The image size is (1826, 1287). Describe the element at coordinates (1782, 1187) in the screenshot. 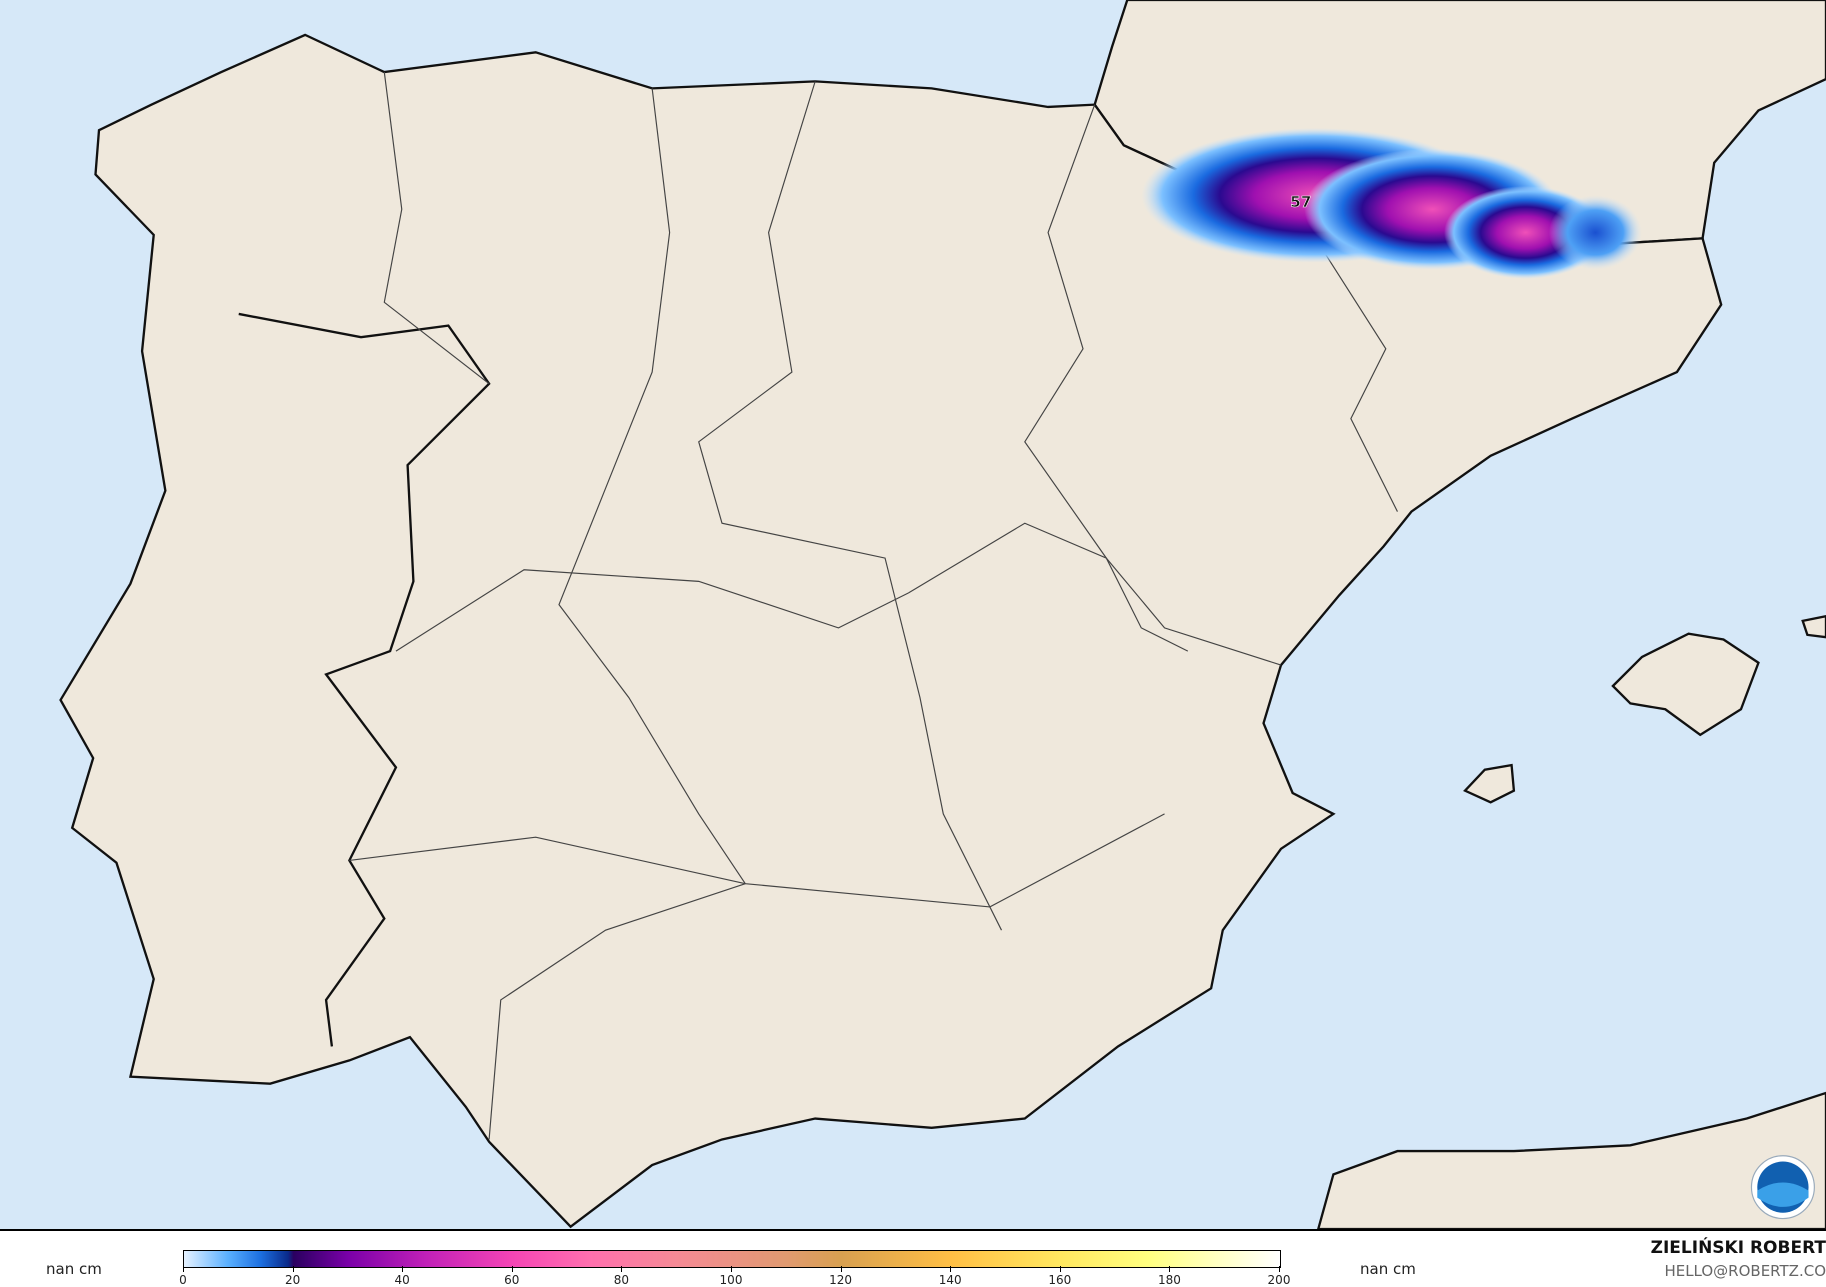

I see `noaa-logo` at that location.